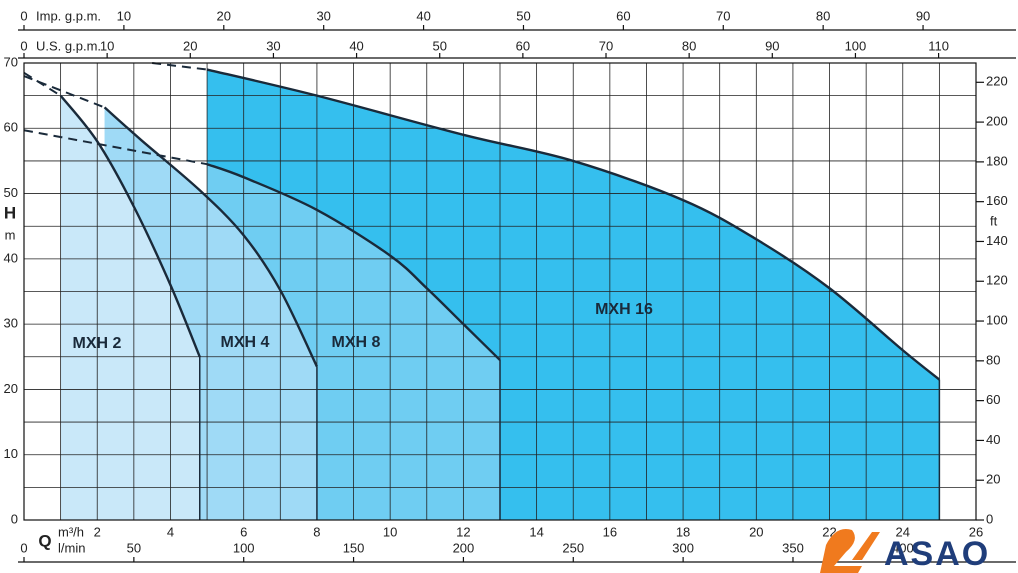 This screenshot has height=573, width=1018. I want to click on top-axis-label: U.S. g.p.m., so click(68, 45).